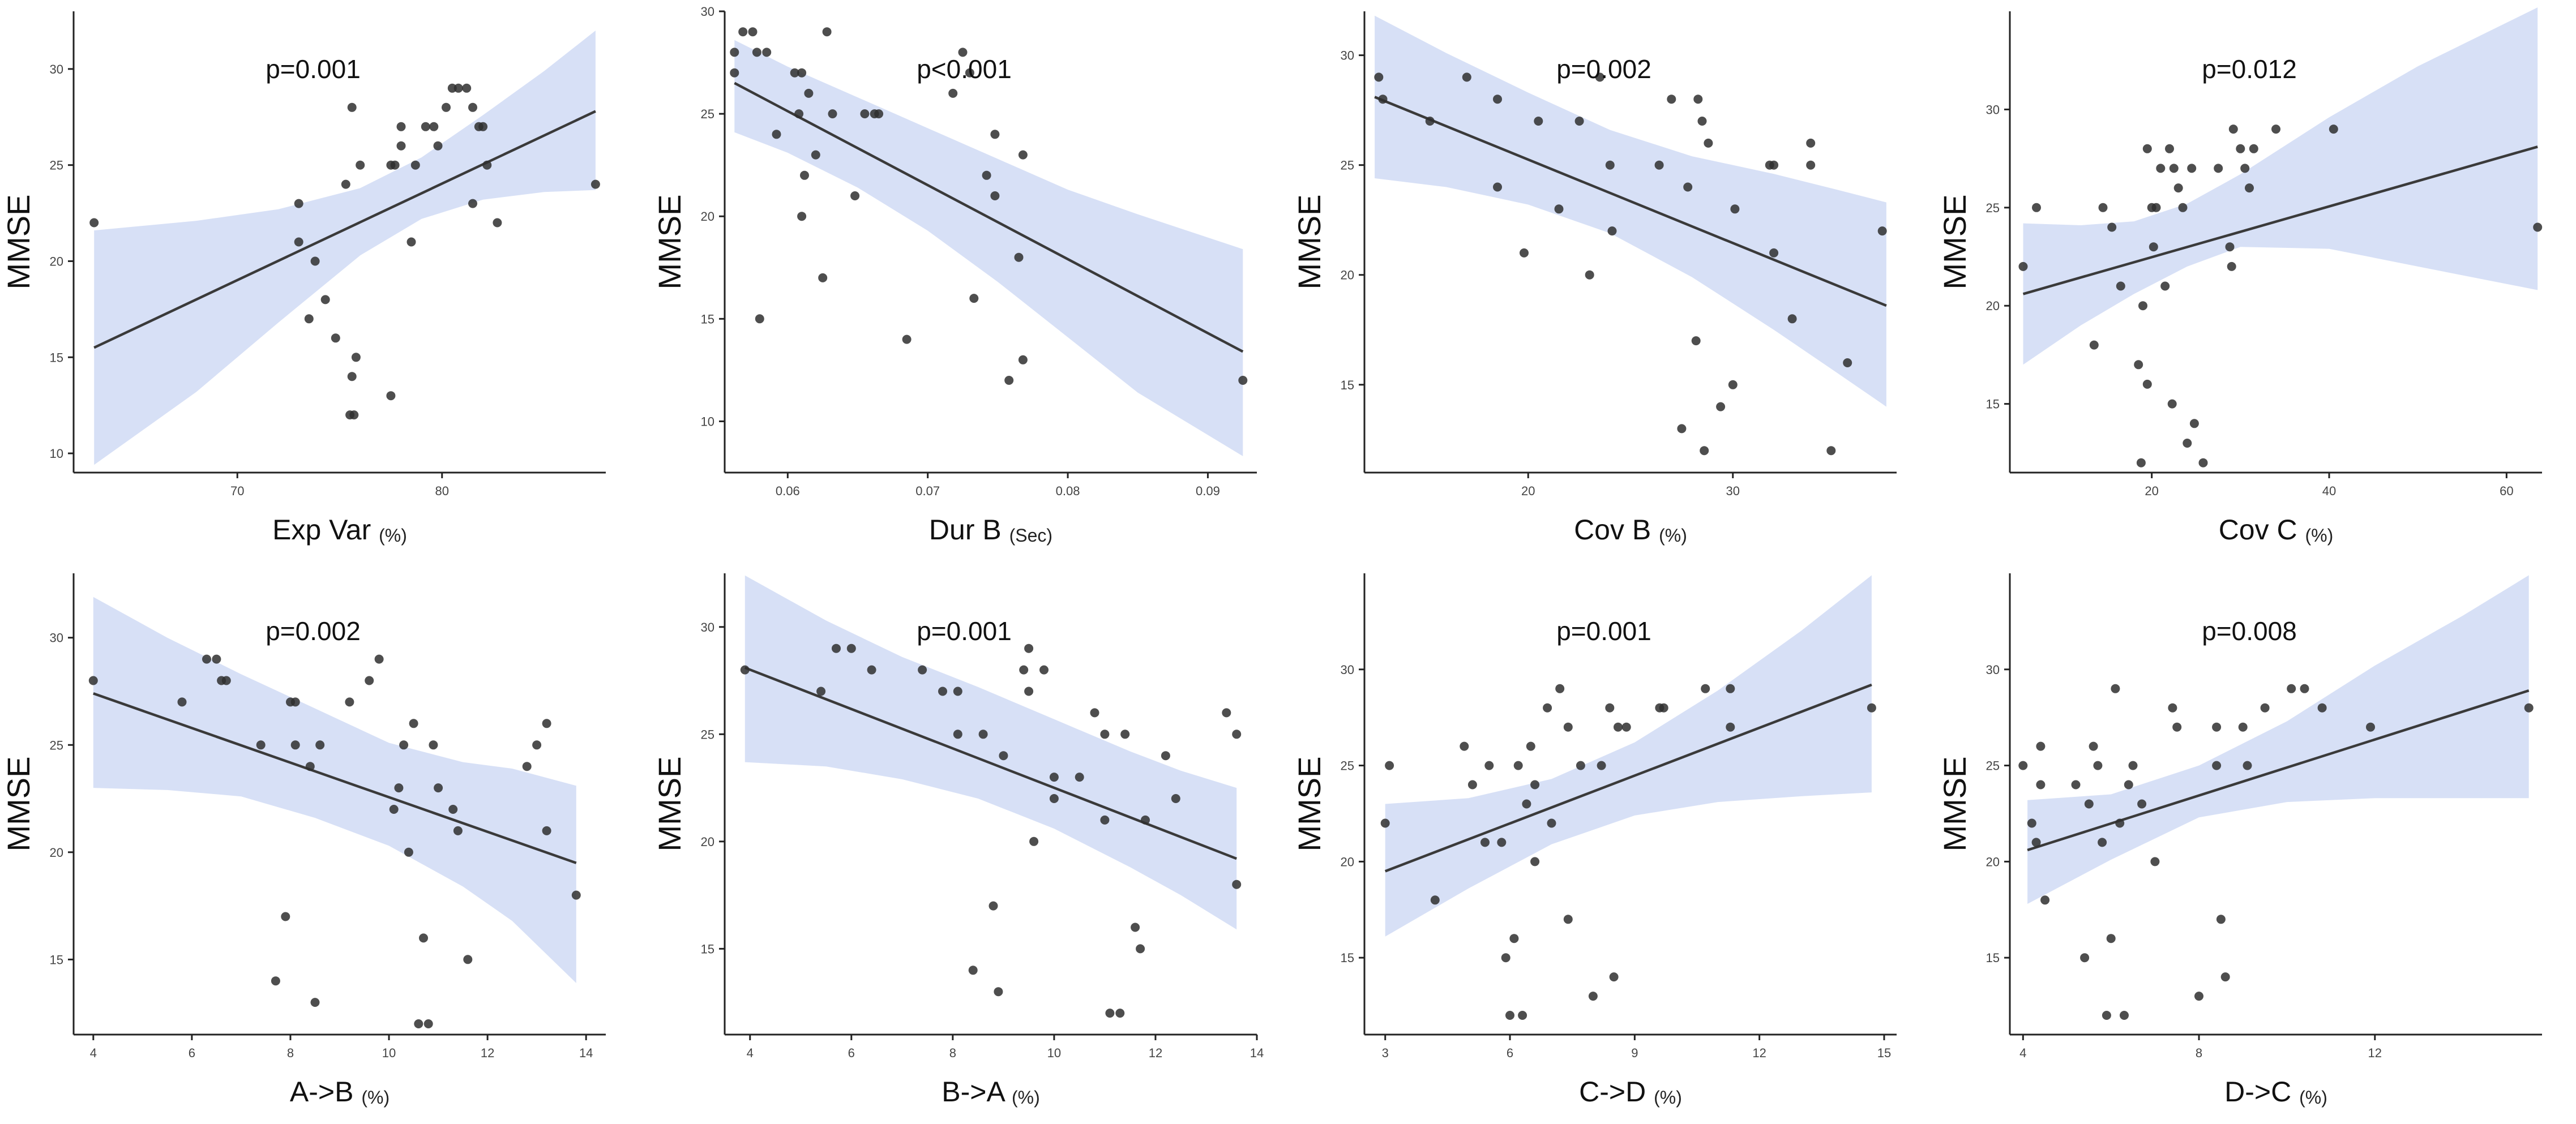  I want to click on scatter-plot: 15 20 25 30 20 30 MMSE Cov B (%) p=0.002, so click(1594, 278).